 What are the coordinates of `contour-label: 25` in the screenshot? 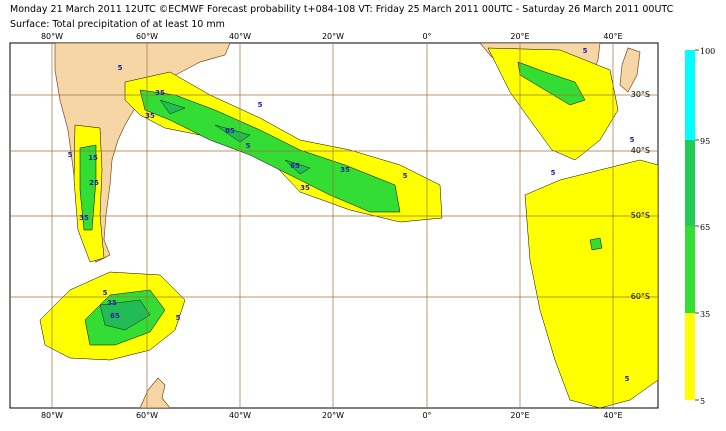 It's located at (94, 183).